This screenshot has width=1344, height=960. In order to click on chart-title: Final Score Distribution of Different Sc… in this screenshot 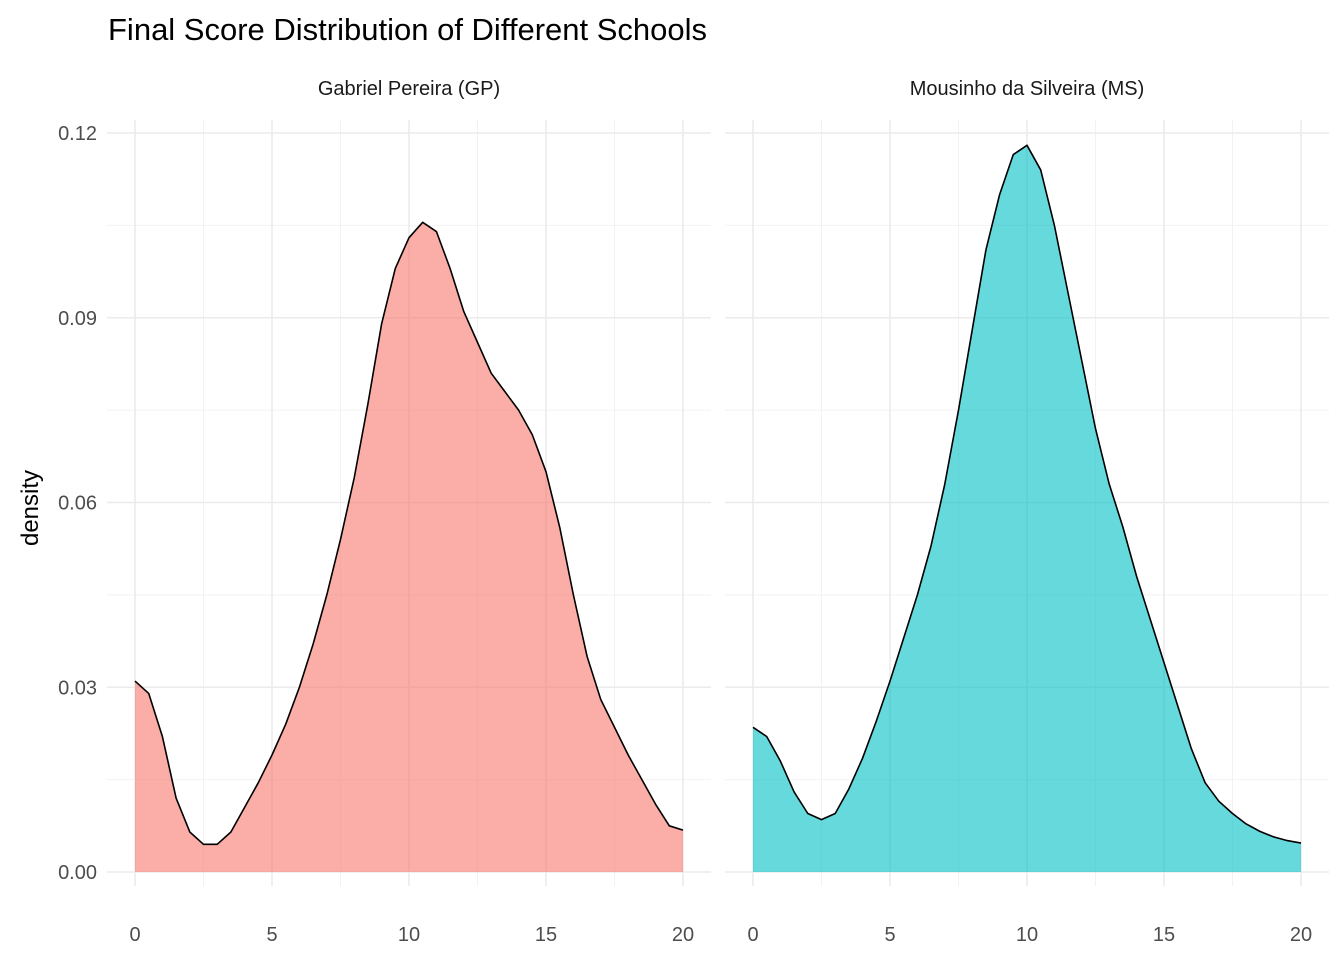, I will do `click(407, 29)`.